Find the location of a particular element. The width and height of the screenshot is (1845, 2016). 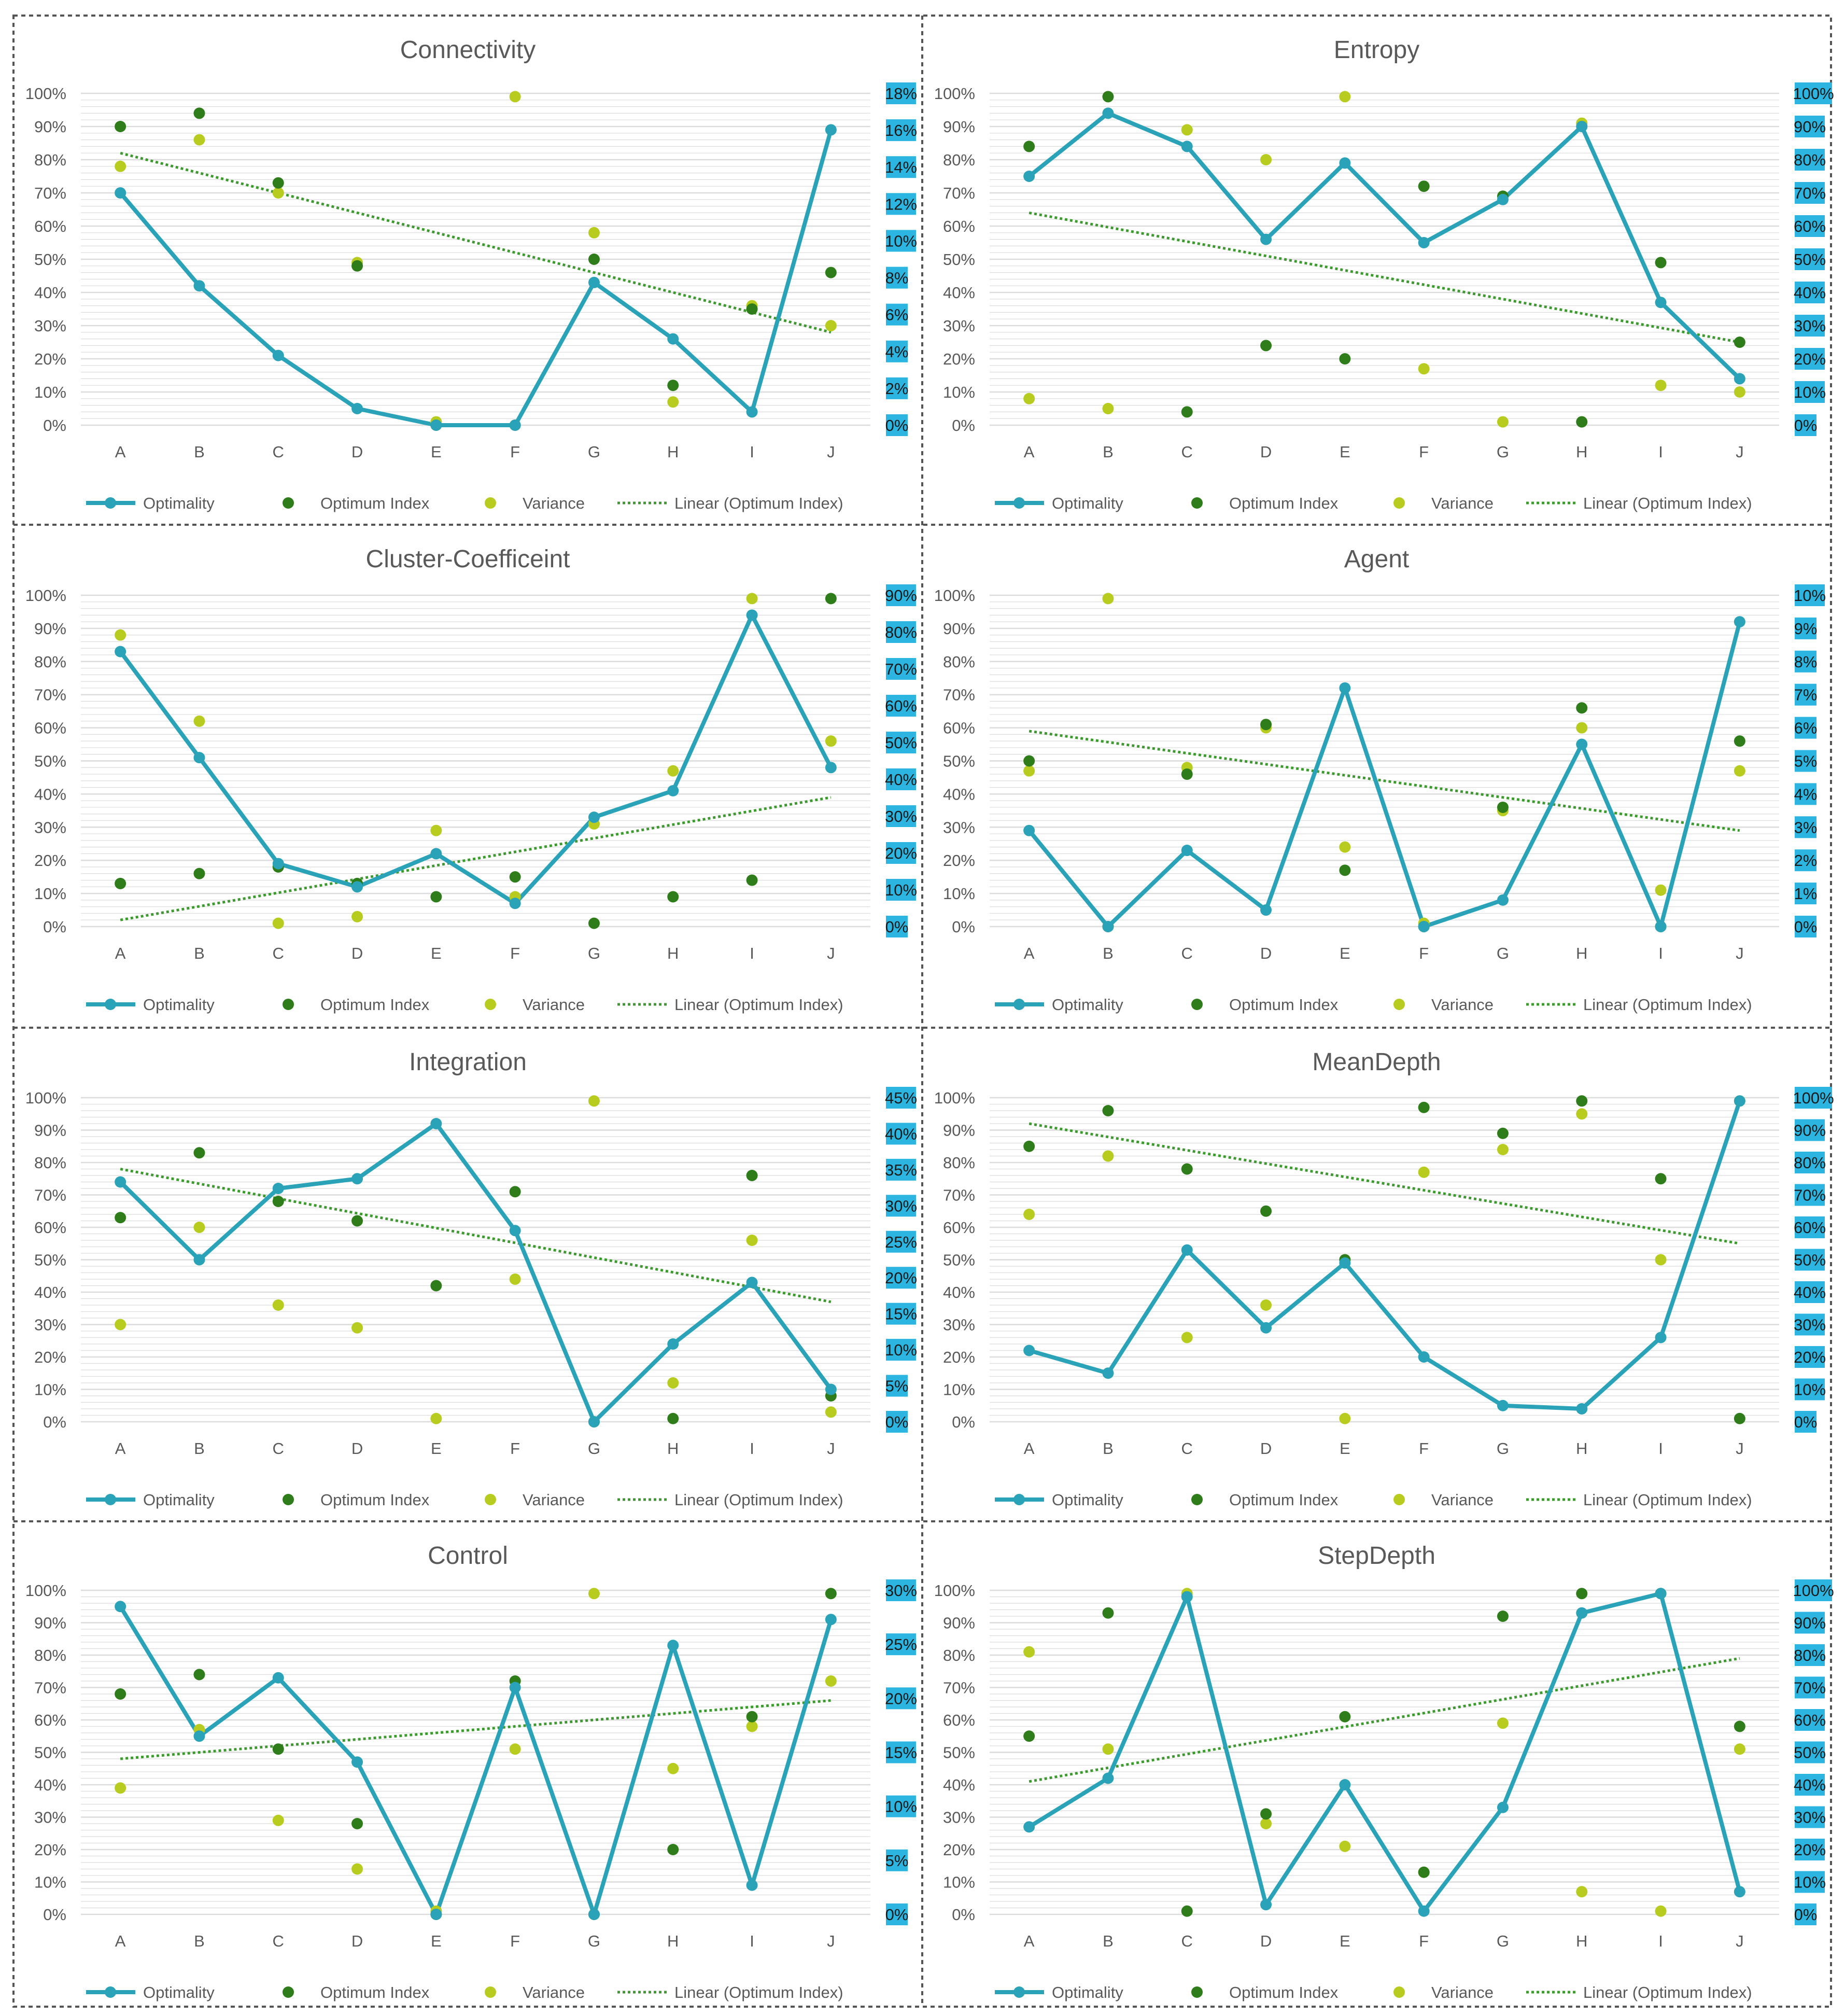

right-axis-tick-label: 0% is located at coordinates (897, 425).